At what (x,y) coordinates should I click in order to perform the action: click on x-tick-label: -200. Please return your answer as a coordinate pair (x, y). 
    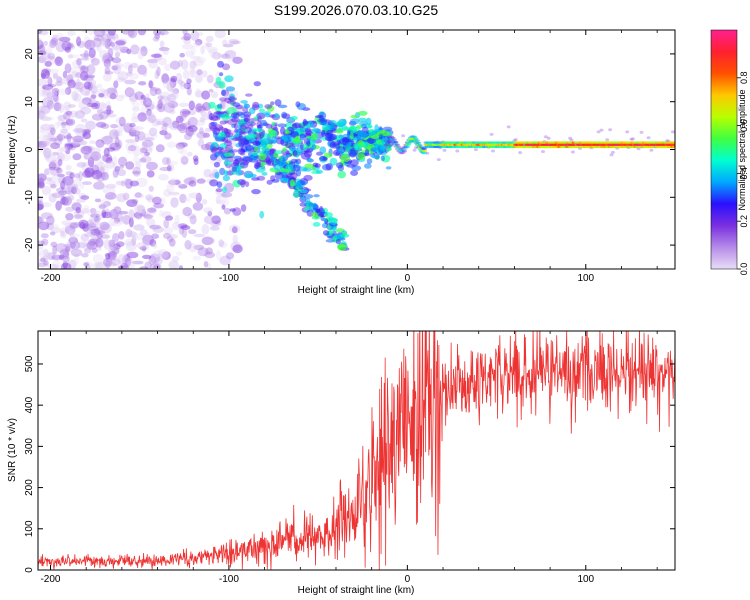
    Looking at the image, I should click on (50, 579).